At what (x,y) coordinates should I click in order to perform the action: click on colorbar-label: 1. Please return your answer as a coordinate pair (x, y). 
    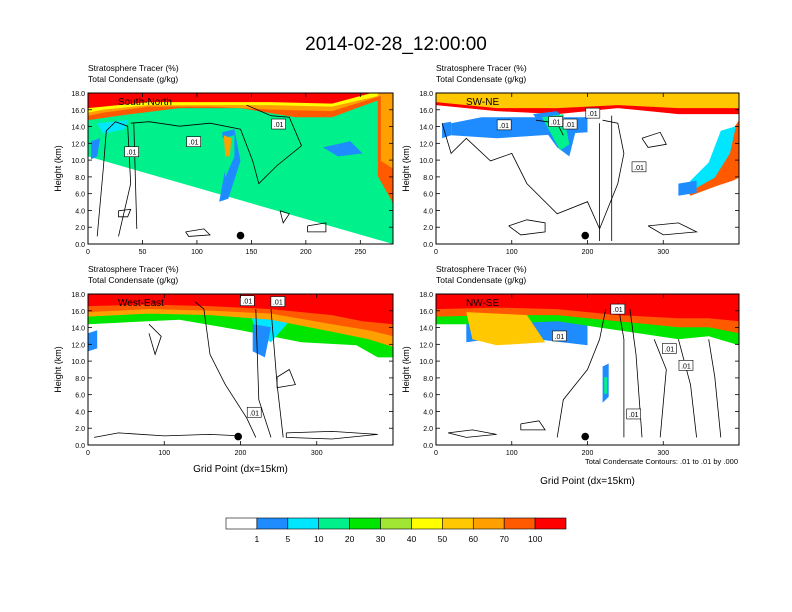
    Looking at the image, I should click on (257, 539).